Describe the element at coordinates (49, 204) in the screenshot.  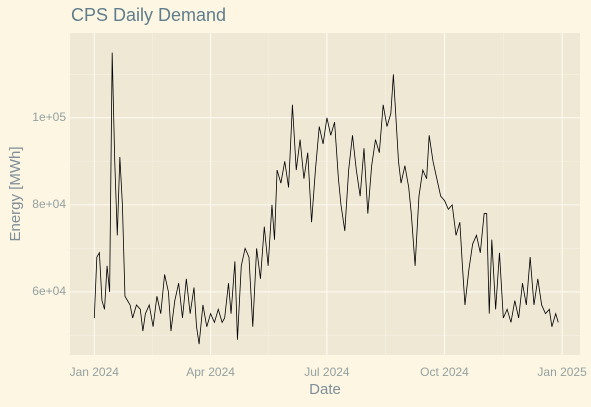
I see `y-tick-label: 8e+04` at that location.